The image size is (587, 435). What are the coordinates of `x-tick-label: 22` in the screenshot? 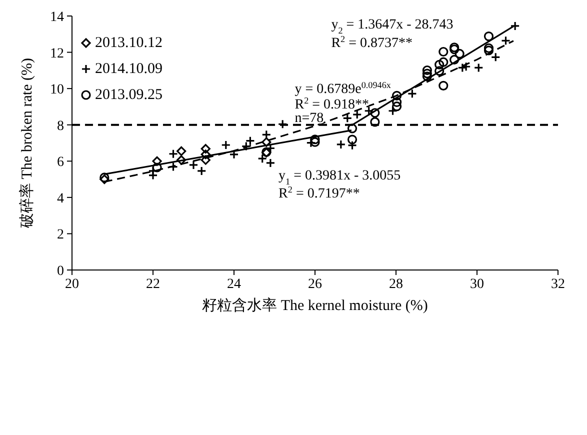 It's located at (153, 284).